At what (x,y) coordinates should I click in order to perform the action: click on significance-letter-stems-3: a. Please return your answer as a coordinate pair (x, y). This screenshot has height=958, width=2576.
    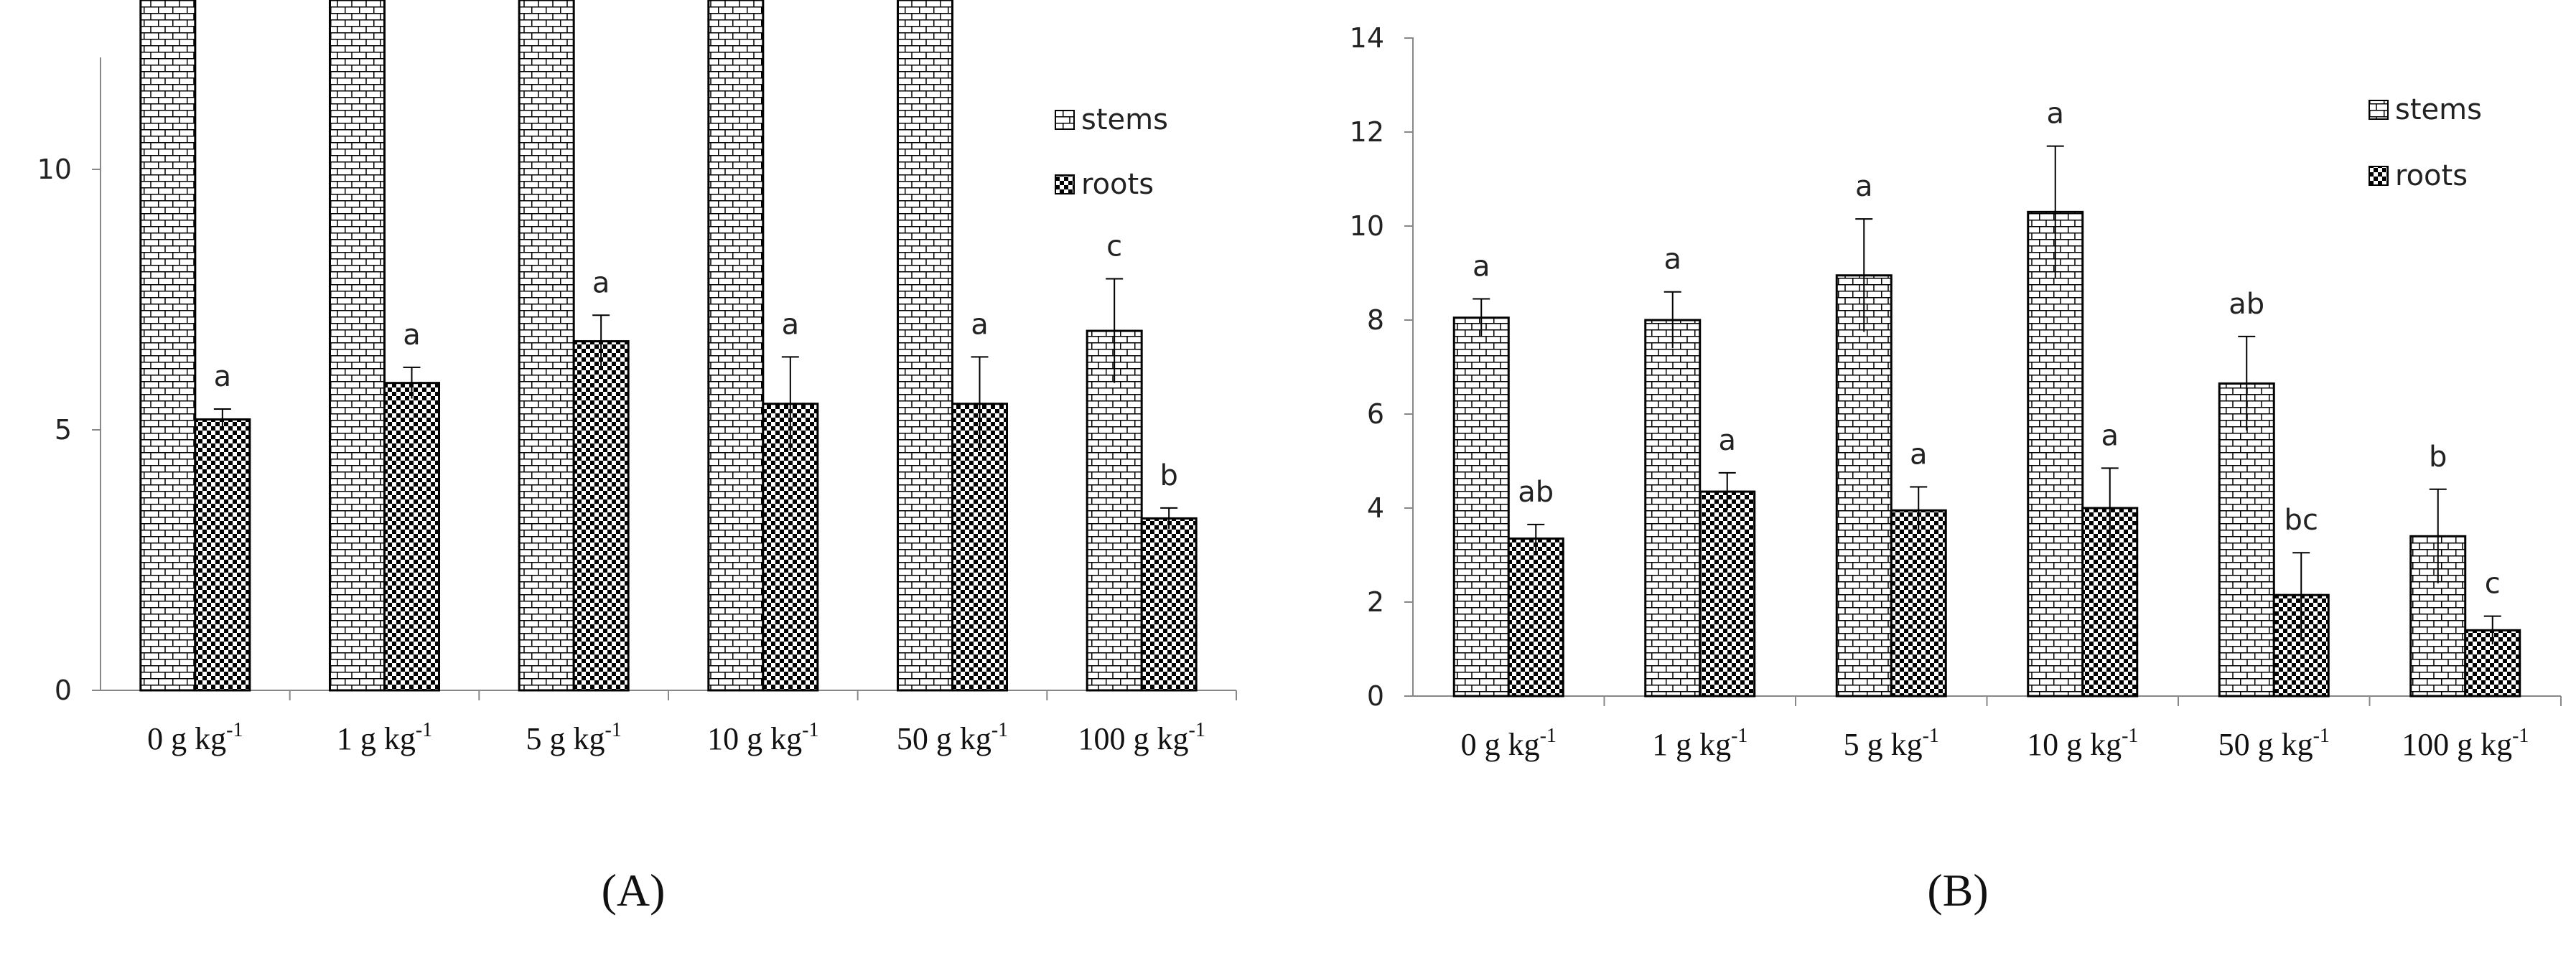
    Looking at the image, I should click on (1864, 186).